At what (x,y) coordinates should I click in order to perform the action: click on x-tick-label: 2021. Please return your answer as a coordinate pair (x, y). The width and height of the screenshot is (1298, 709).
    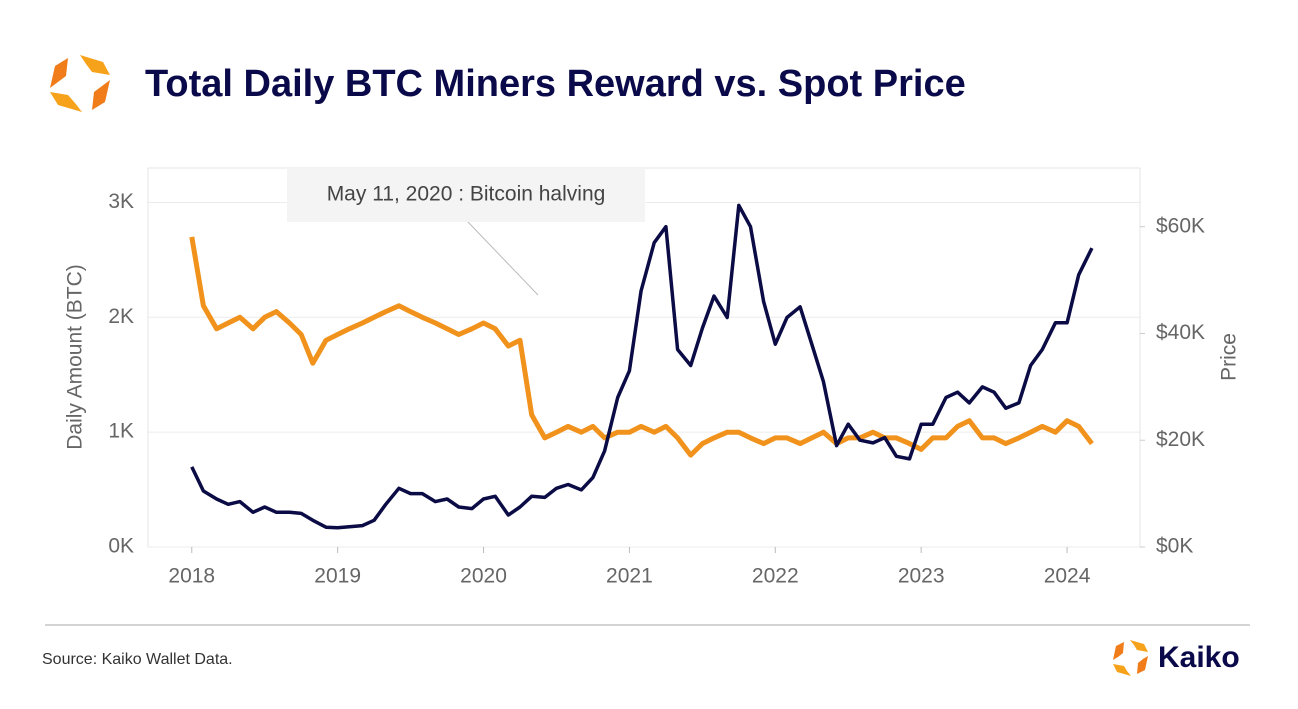
    Looking at the image, I should click on (629, 576).